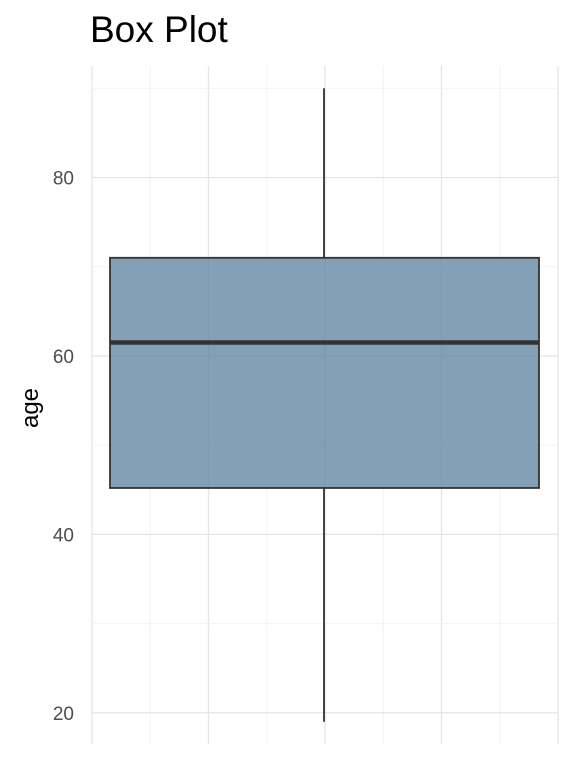  Describe the element at coordinates (159, 29) in the screenshot. I see `chart-title: Box Plot` at that location.